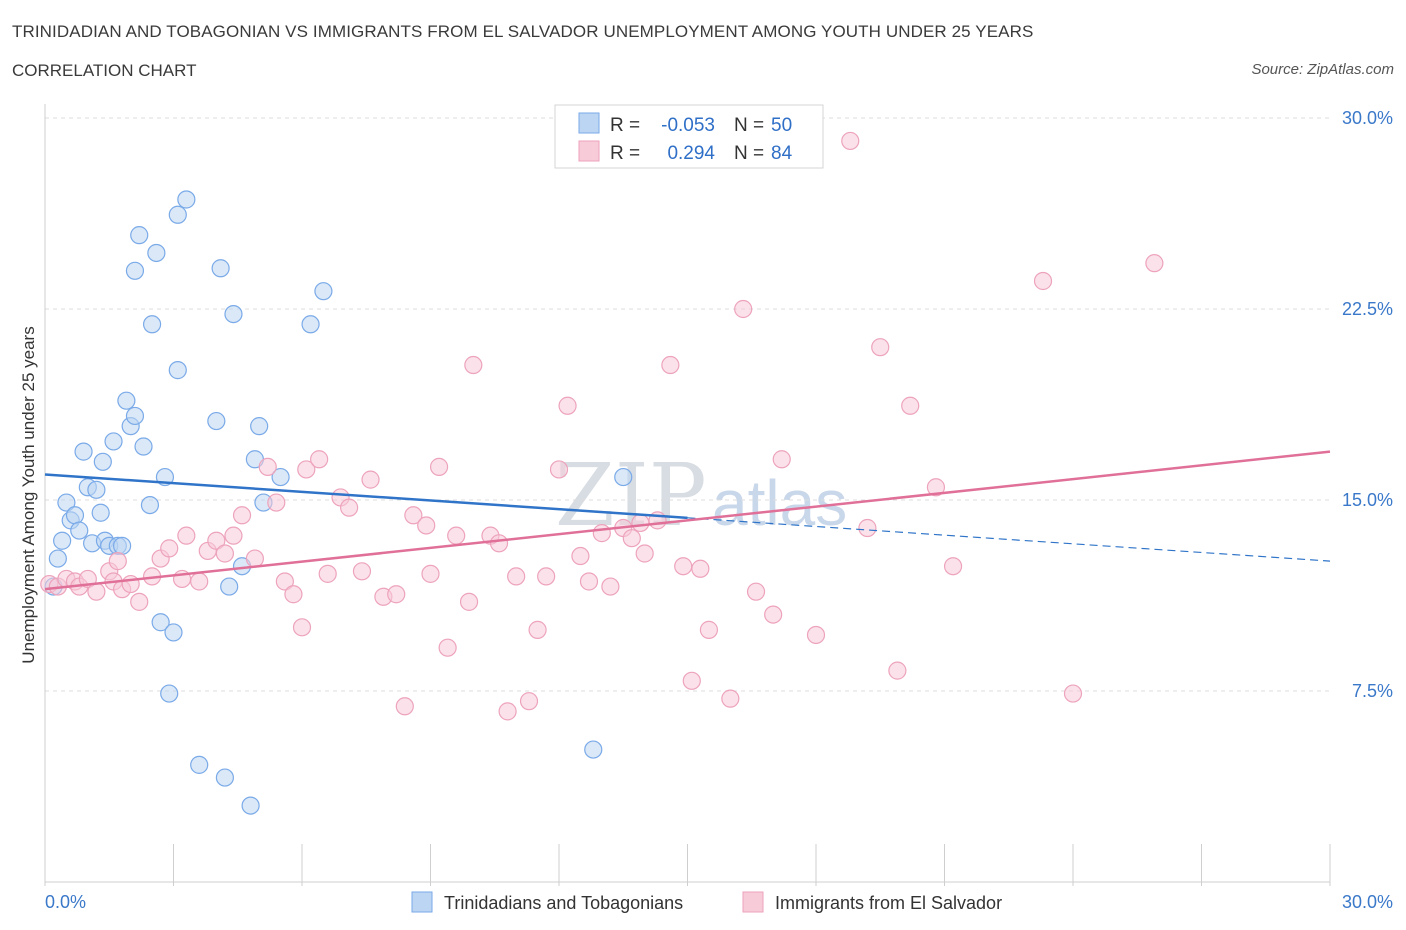 The image size is (1406, 930). I want to click on y-tick-label-0: 7.5%, so click(1372, 691).